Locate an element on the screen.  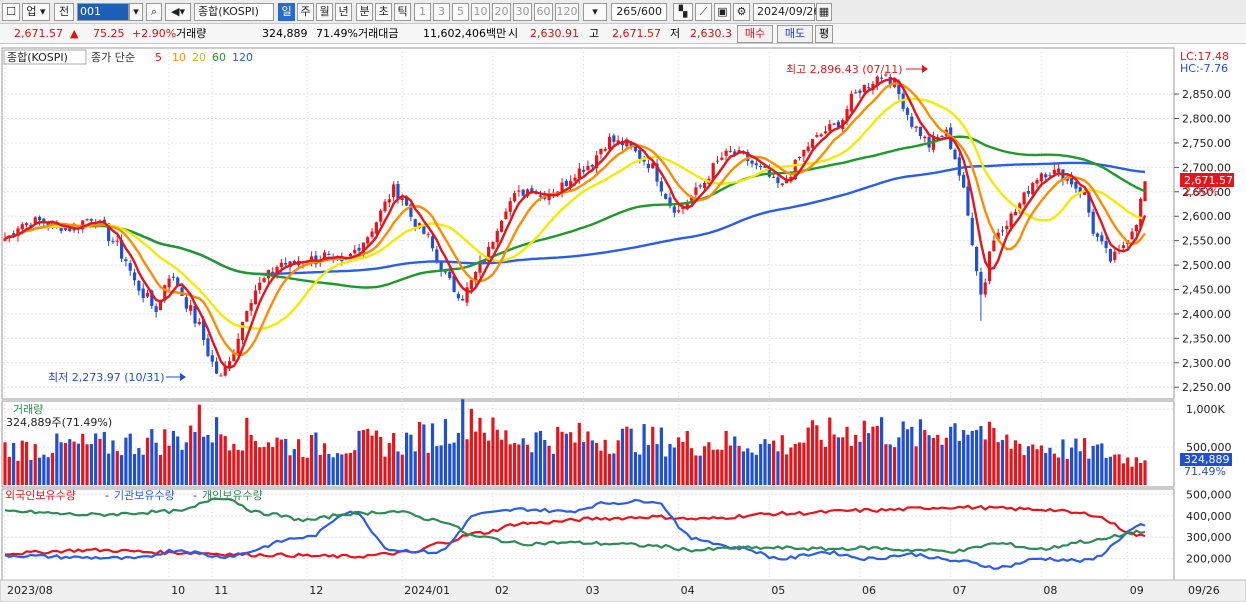
period-tick: 틱 is located at coordinates (402, 12).